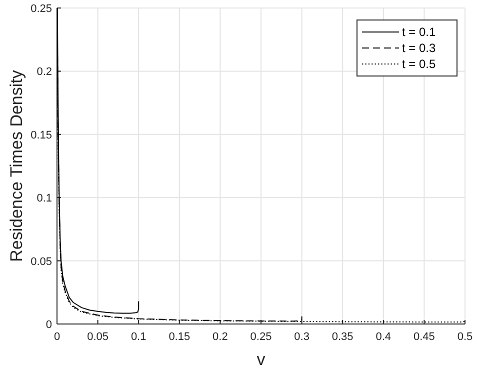 This screenshot has width=477, height=373. What do you see at coordinates (261, 359) in the screenshot?
I see `x-axis-title: v` at bounding box center [261, 359].